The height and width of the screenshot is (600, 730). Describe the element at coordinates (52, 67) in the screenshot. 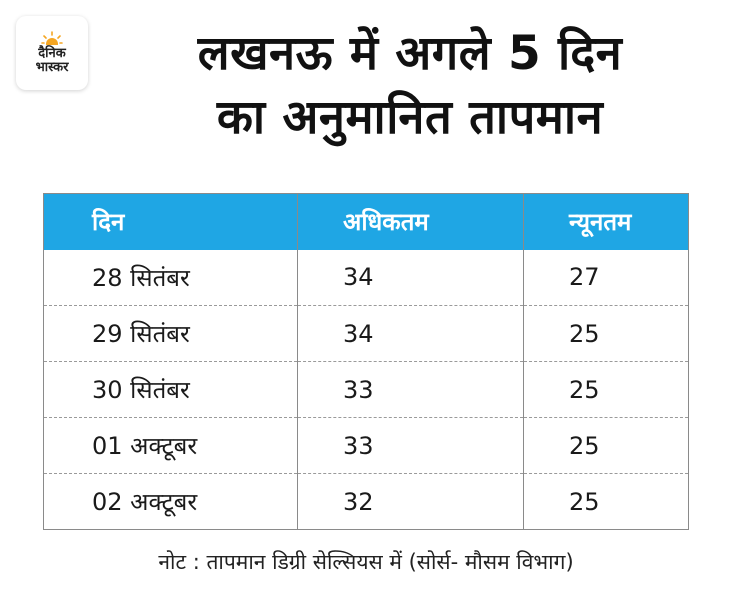

I see `logo-line2: भास्कर` at that location.